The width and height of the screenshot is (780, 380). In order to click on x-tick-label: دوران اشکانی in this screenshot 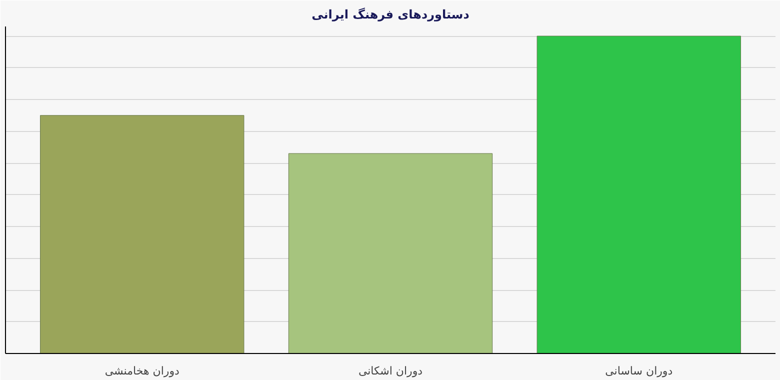, I will do `click(390, 371)`.